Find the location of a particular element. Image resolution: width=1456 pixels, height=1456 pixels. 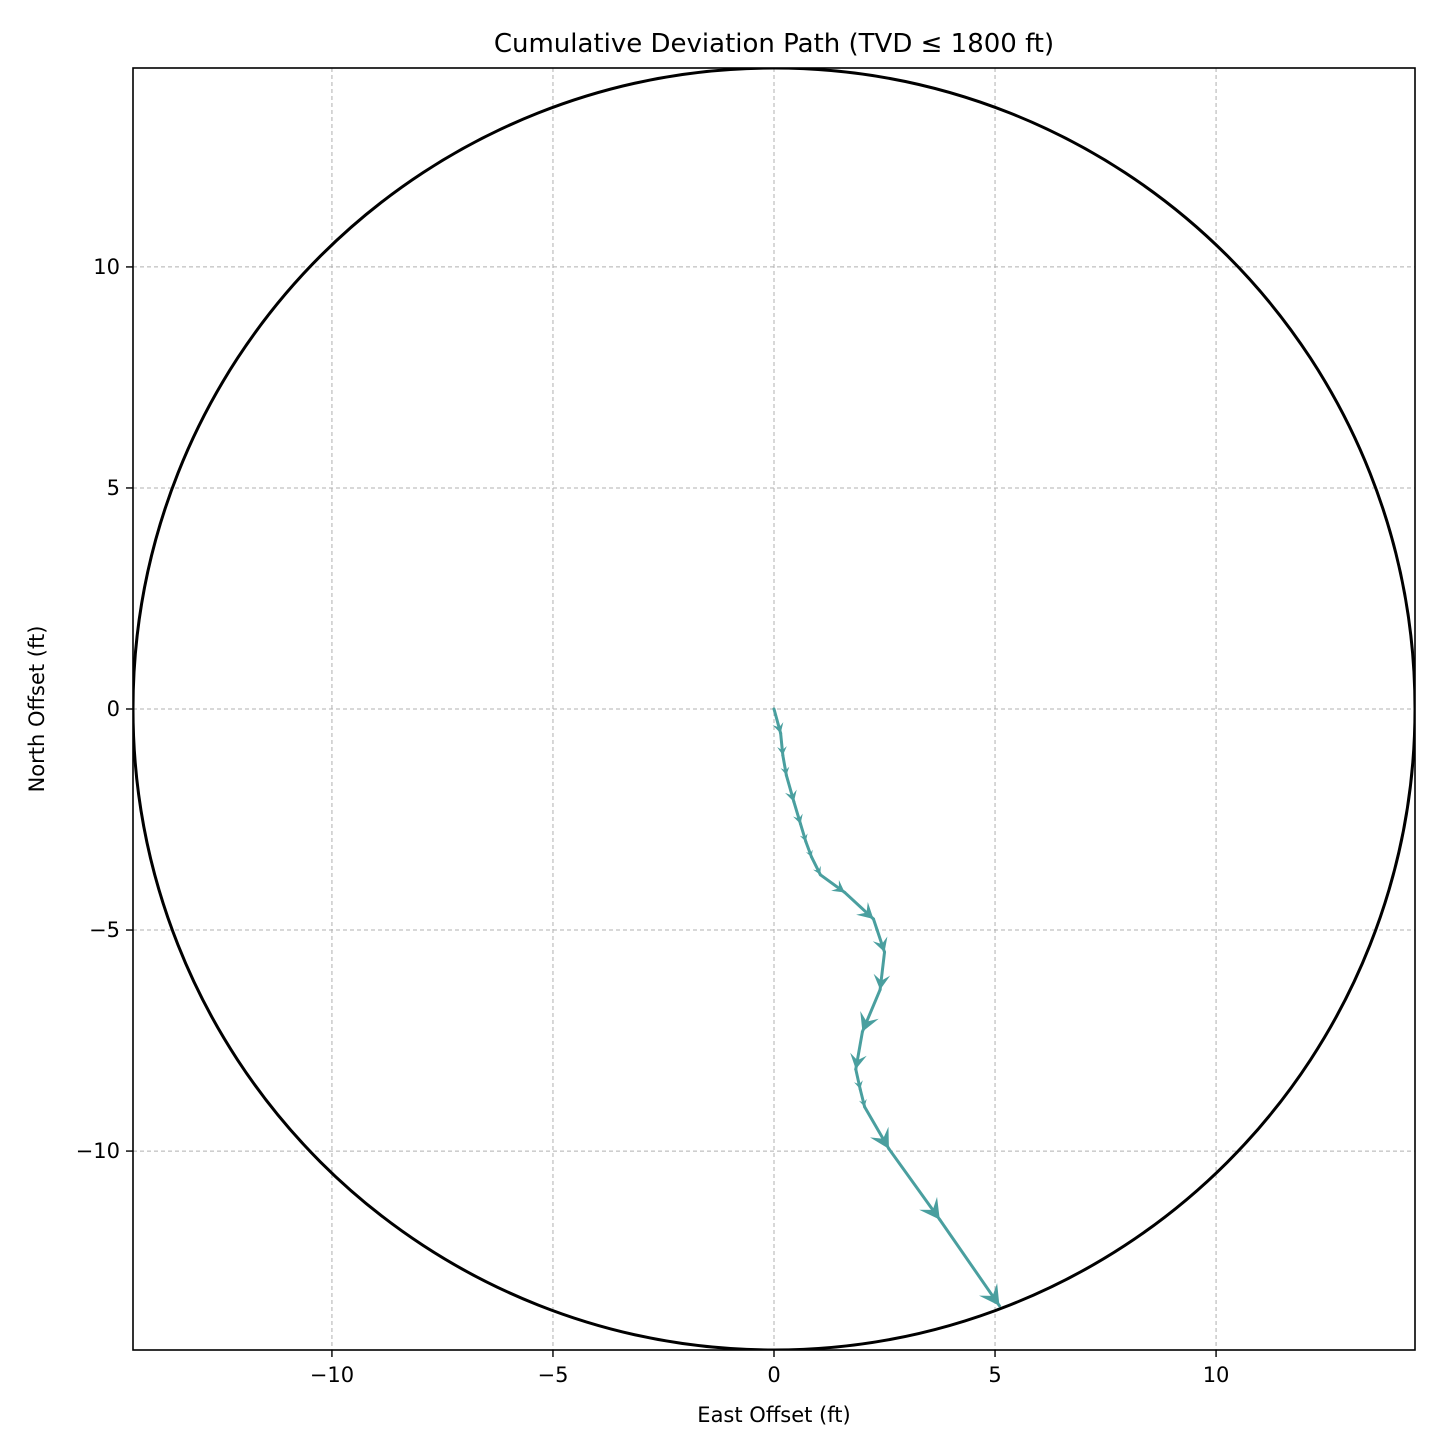

x-tick-label: 10 is located at coordinates (1216, 1375).